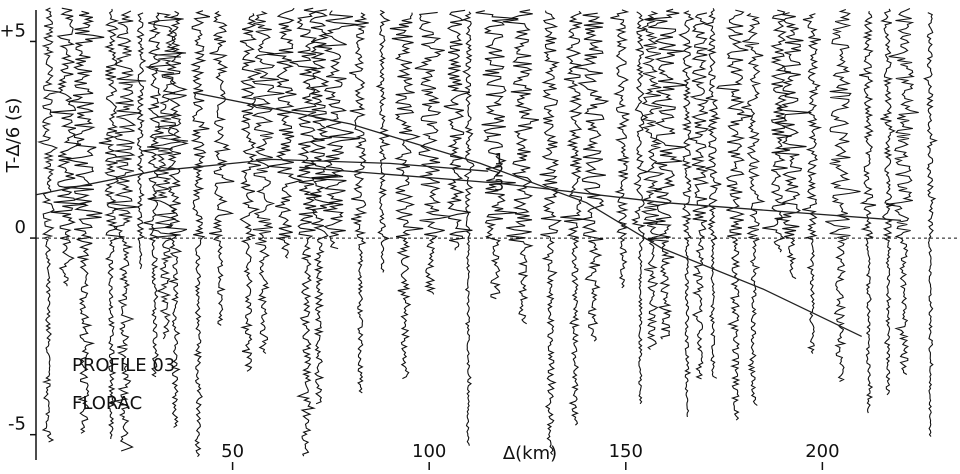 The image size is (960, 474). What do you see at coordinates (123, 365) in the screenshot?
I see `annotation: PROFILE 03` at bounding box center [123, 365].